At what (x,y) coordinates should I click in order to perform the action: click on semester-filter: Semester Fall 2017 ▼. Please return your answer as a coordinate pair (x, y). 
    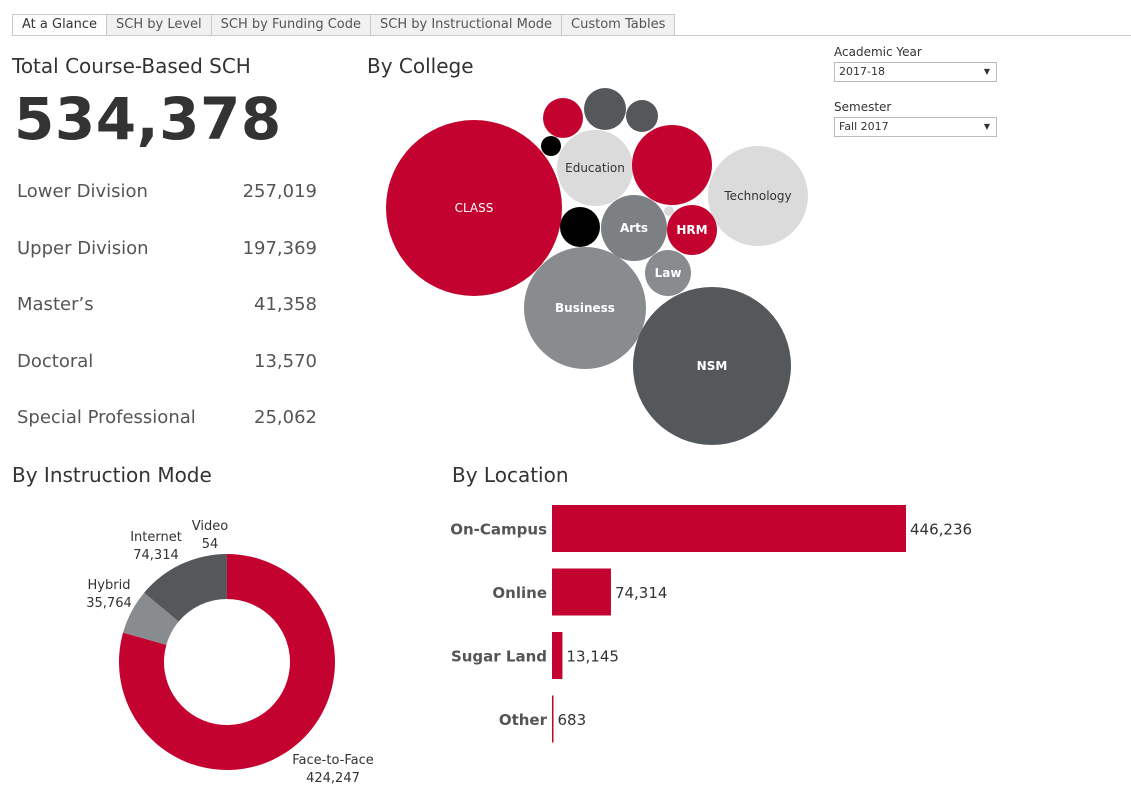
    Looking at the image, I should click on (915, 118).